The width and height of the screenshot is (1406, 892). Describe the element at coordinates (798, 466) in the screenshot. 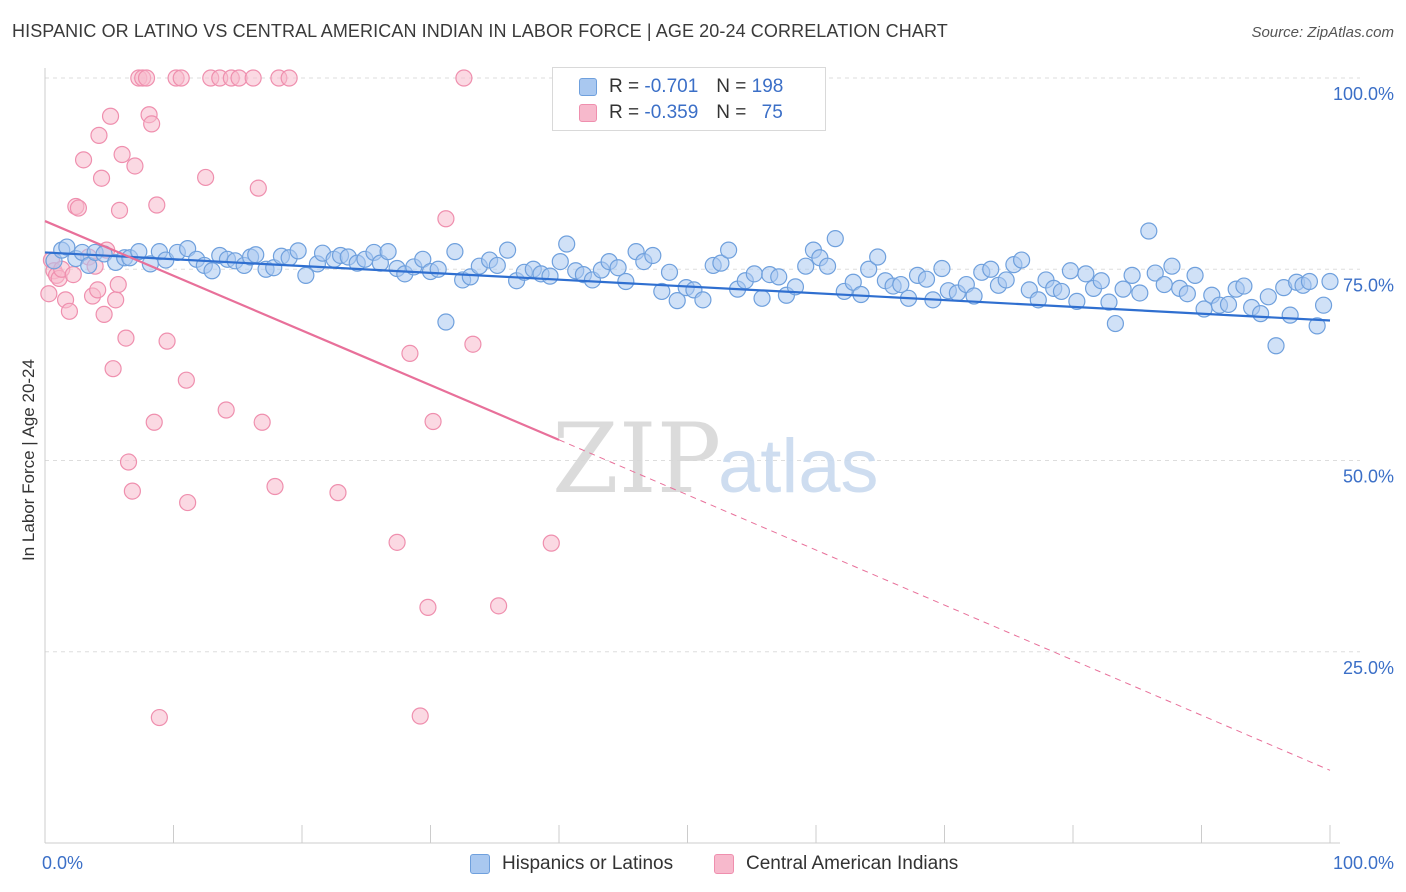

I see `watermark-atlas: atlas` at that location.